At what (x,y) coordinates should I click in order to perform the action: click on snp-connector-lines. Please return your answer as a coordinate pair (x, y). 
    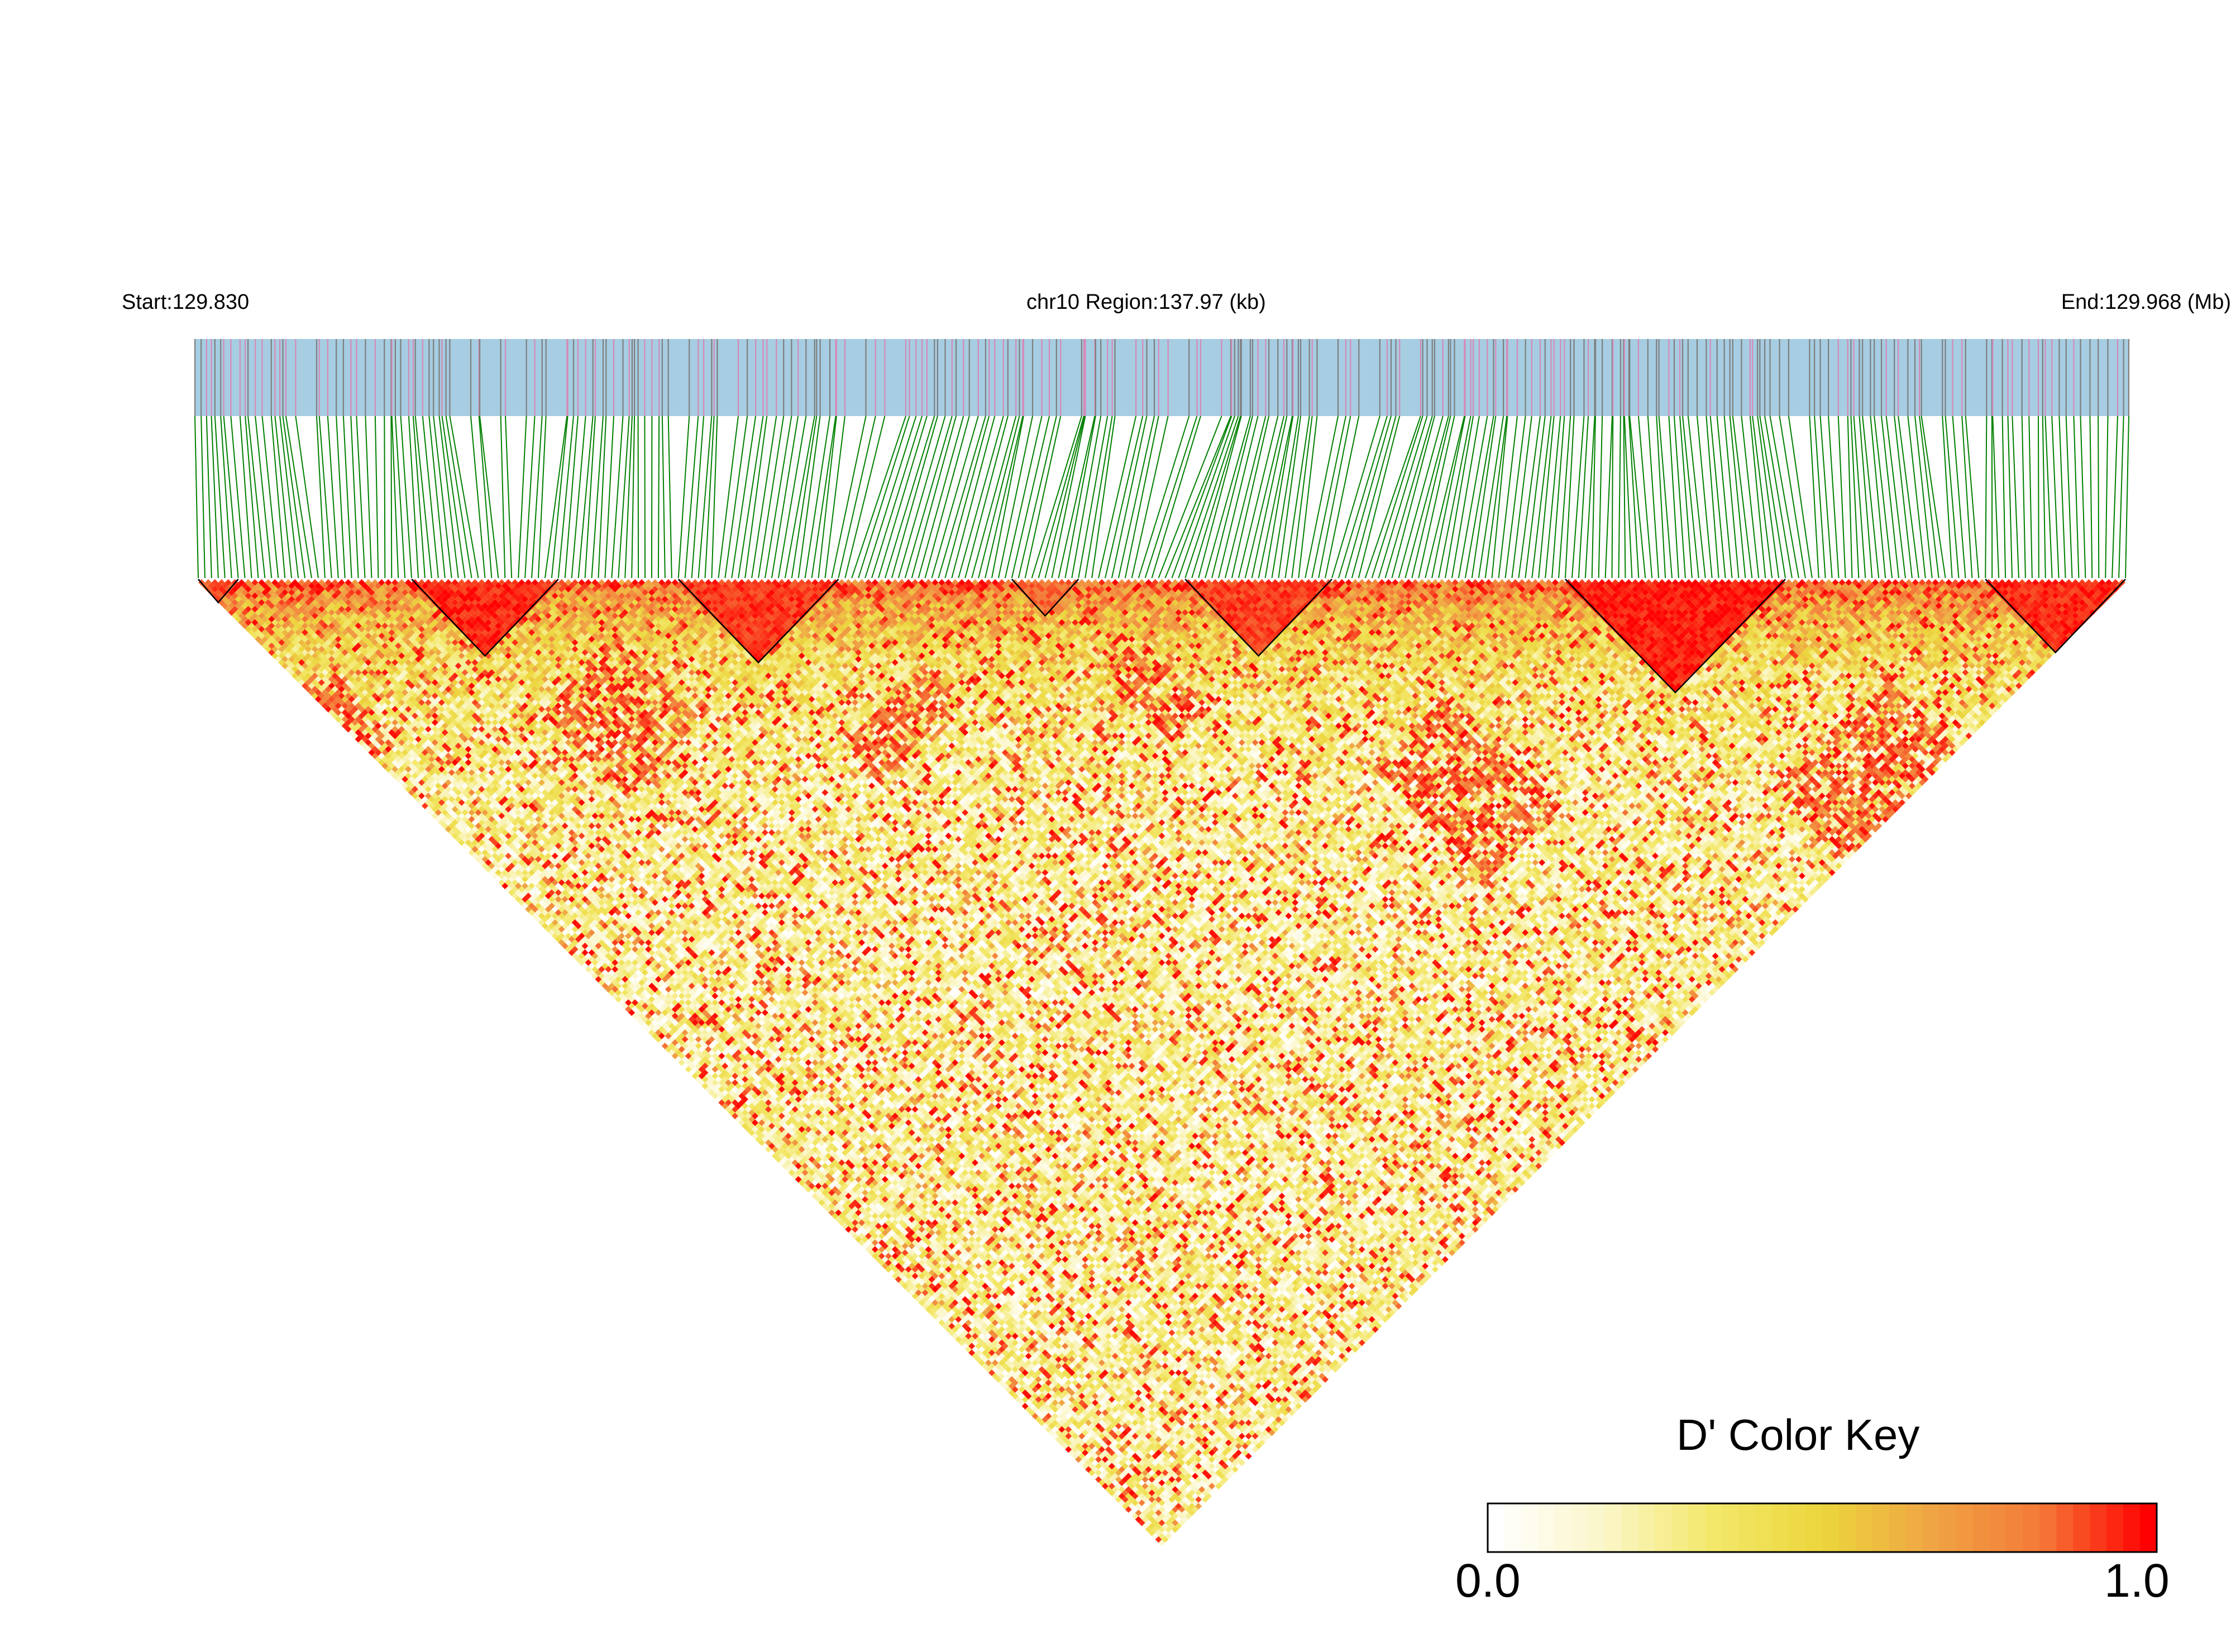
    Looking at the image, I should click on (1162, 497).